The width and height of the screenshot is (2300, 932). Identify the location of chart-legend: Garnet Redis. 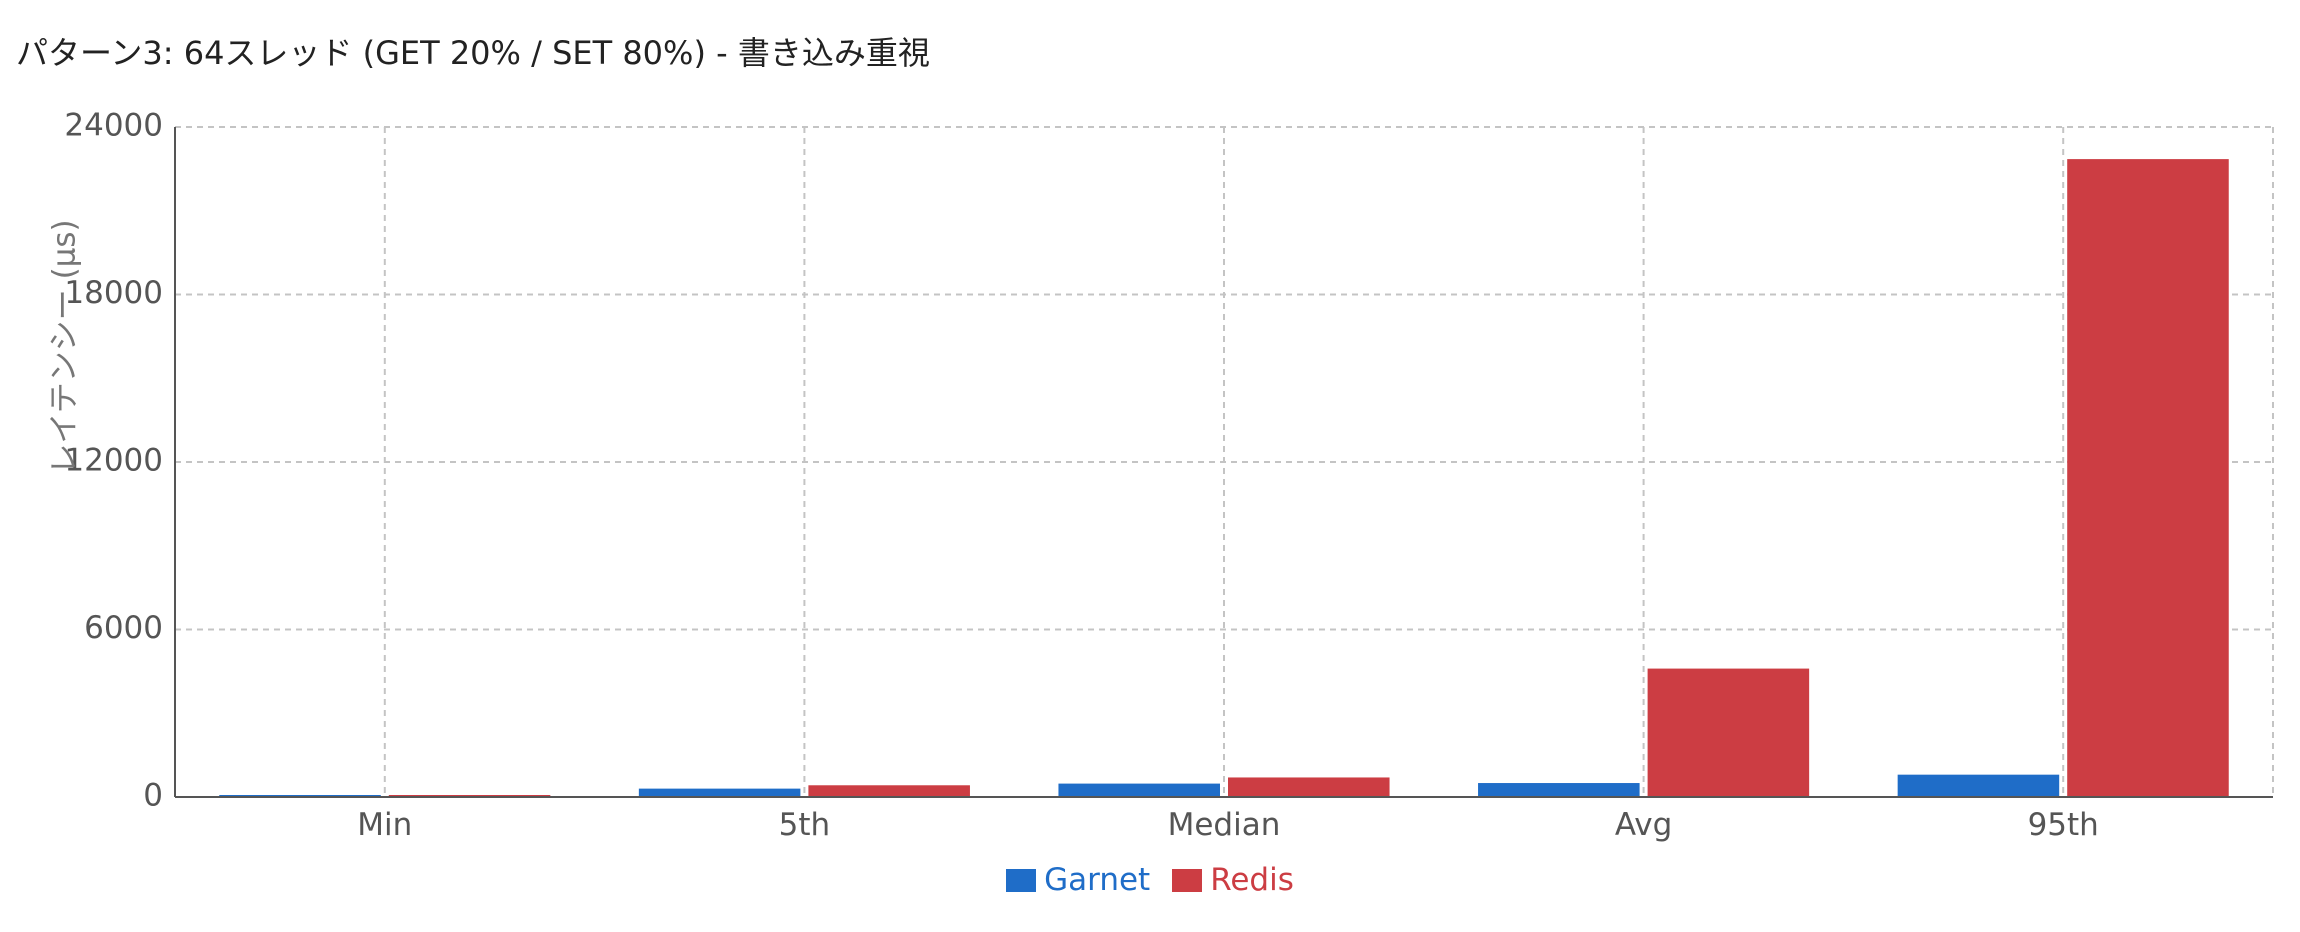
(1150, 880).